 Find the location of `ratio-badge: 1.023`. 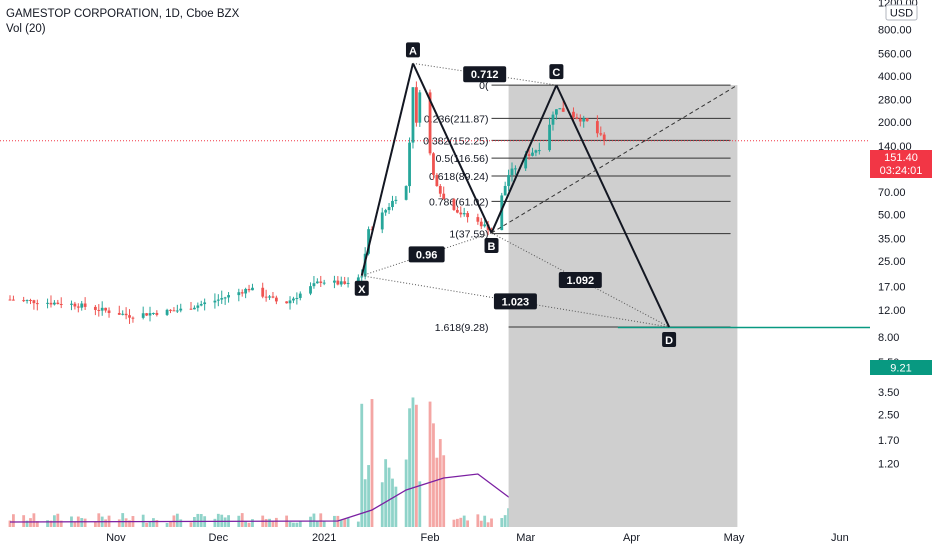

ratio-badge: 1.023 is located at coordinates (515, 301).